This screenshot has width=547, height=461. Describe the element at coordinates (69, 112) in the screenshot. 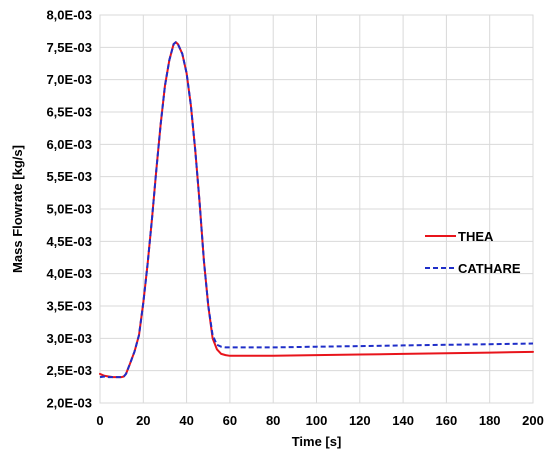

I see `y-tick-label: 6,5E-03` at that location.